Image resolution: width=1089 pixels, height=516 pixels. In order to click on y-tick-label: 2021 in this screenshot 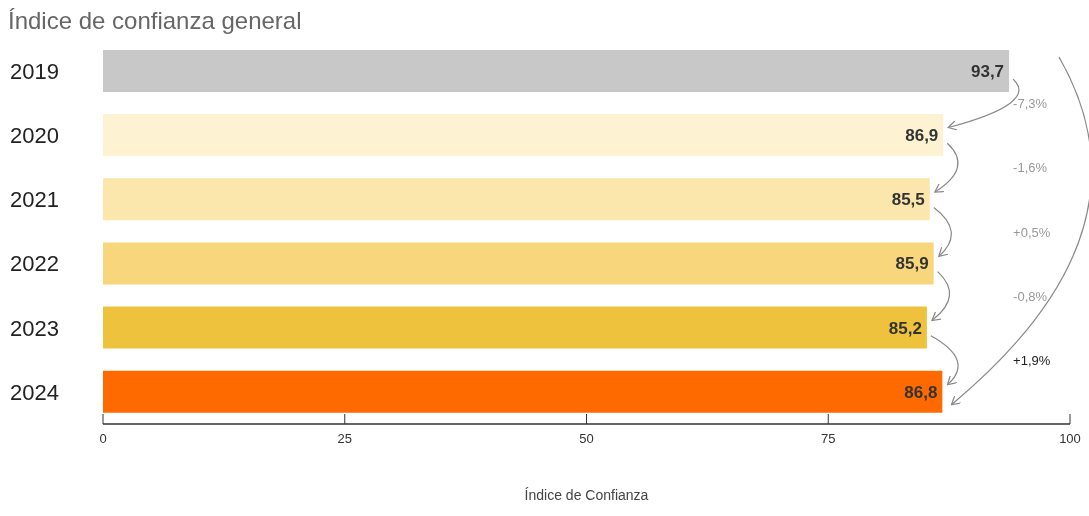, I will do `click(34, 200)`.